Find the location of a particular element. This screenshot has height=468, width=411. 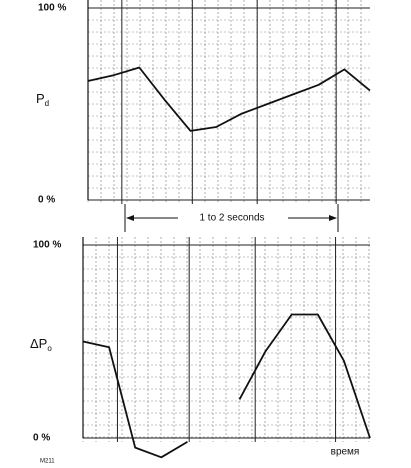

footnote: M211 is located at coordinates (47, 462).